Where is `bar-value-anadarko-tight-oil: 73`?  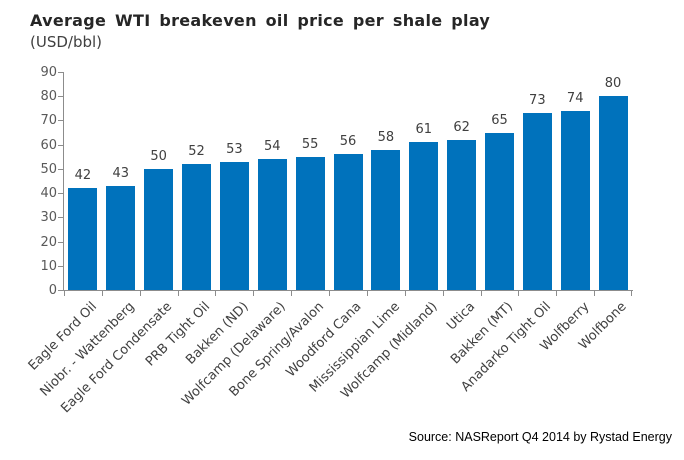 bar-value-anadarko-tight-oil: 73 is located at coordinates (537, 101).